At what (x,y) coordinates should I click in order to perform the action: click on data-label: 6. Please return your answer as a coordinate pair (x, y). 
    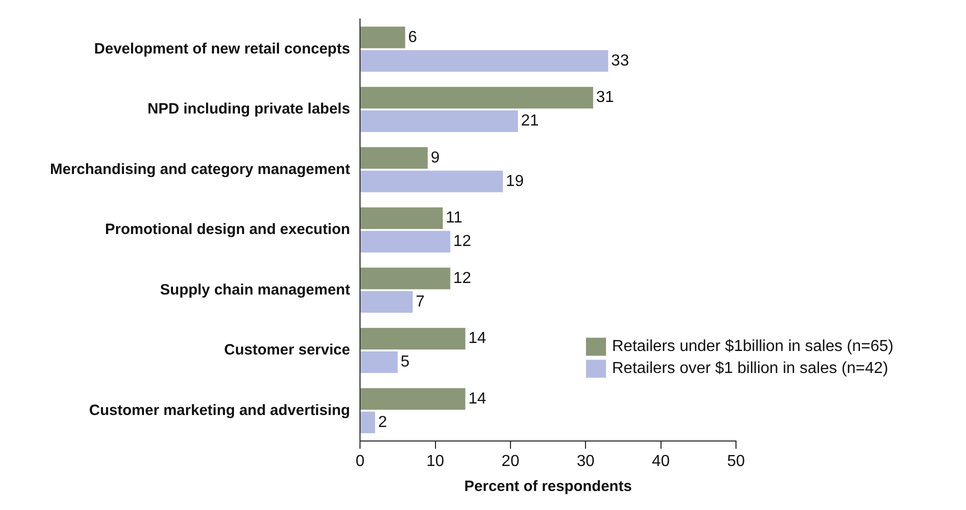
    Looking at the image, I should click on (413, 37).